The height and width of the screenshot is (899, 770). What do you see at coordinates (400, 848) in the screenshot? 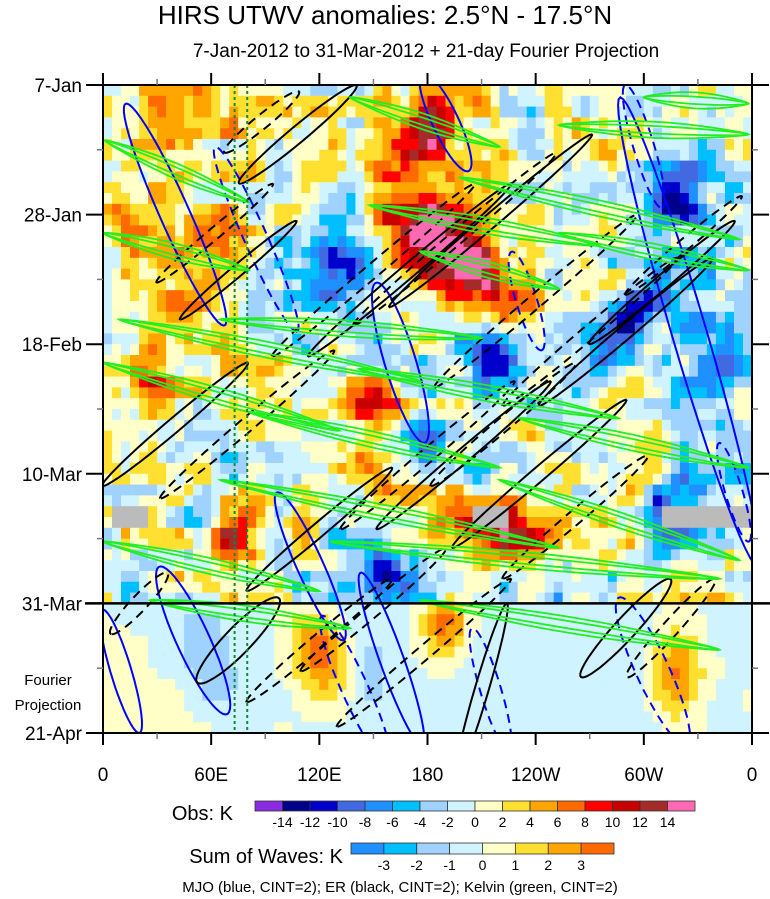
I see `waves-colorbar-swatch` at bounding box center [400, 848].